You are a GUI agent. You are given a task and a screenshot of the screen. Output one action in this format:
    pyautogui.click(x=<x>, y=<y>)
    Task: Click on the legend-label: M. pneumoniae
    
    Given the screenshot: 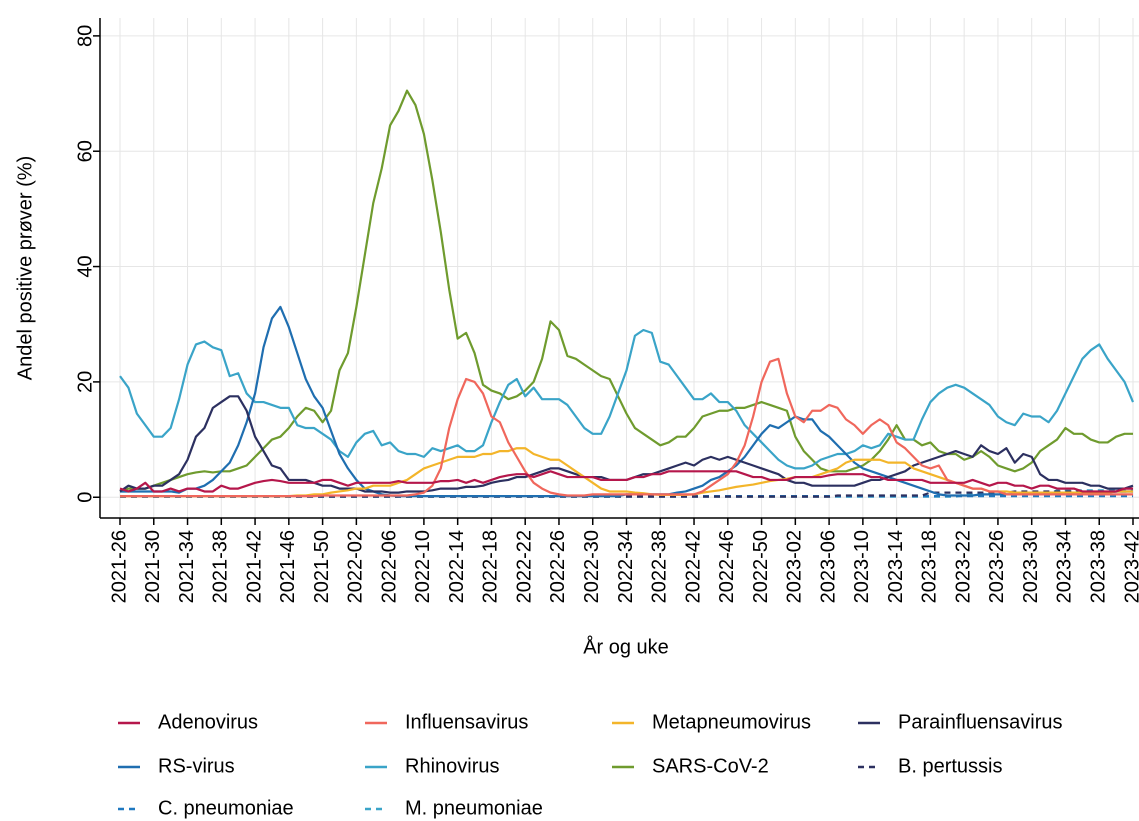 What is the action you would take?
    pyautogui.click(x=474, y=808)
    